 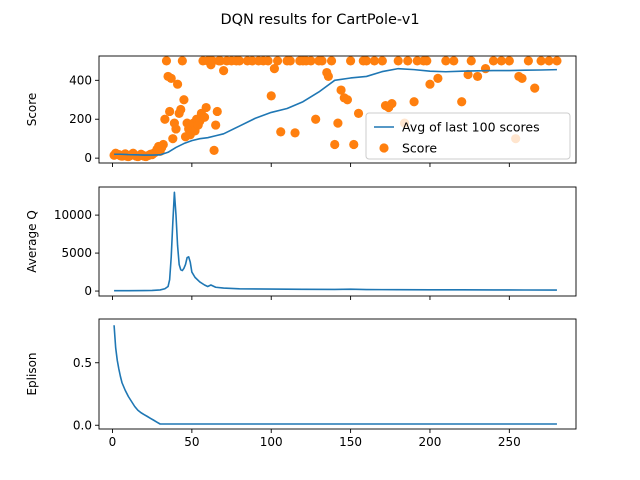 What do you see at coordinates (271, 442) in the screenshot?
I see `x-tick-label: 100` at bounding box center [271, 442].